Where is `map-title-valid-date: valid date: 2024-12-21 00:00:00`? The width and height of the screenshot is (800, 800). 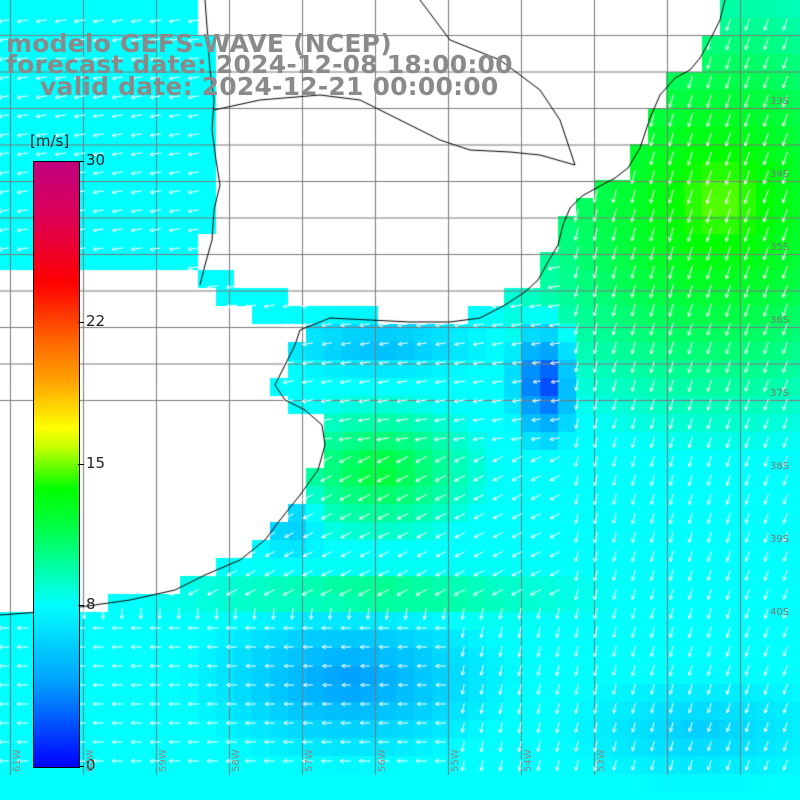
map-title-valid-date: valid date: 2024-12-21 00:00:00 is located at coordinates (269, 86).